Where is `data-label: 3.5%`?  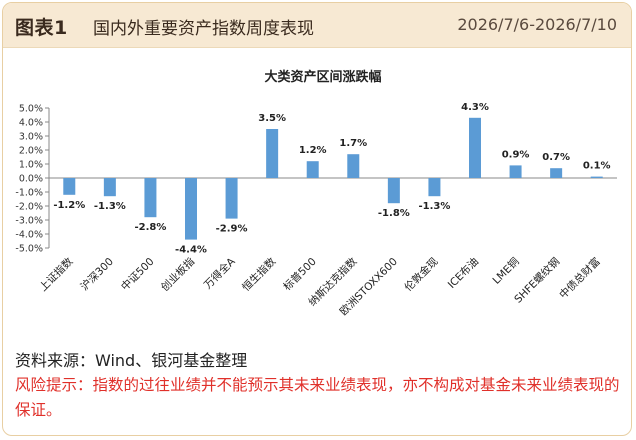
data-label: 3.5% is located at coordinates (272, 118).